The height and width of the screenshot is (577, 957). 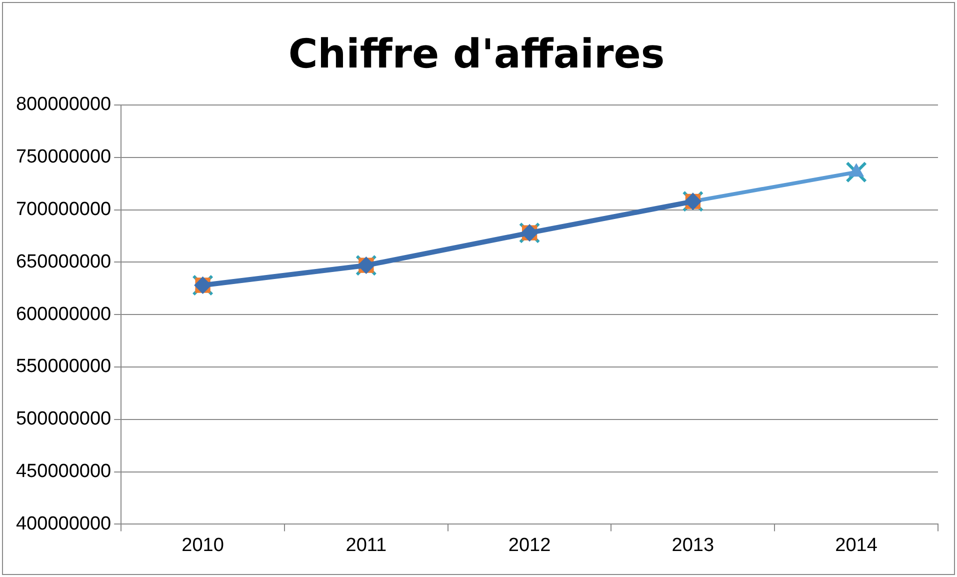 I want to click on y-tick-label: 550000000, so click(x=64, y=367).